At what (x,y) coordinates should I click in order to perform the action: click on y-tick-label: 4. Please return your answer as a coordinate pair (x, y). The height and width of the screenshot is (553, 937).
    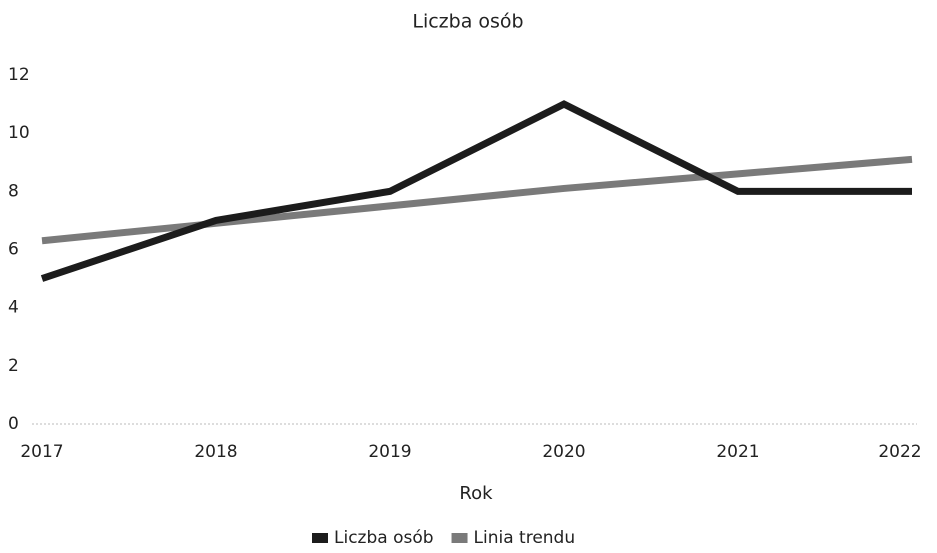
    Looking at the image, I should click on (13, 308).